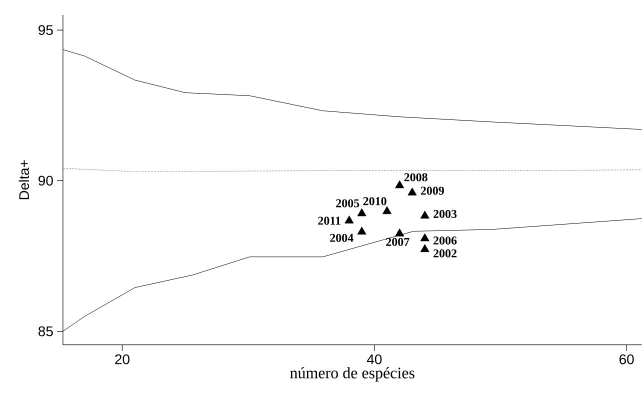 This screenshot has height=401, width=642. What do you see at coordinates (329, 220) in the screenshot?
I see `annotation: 2011` at bounding box center [329, 220].